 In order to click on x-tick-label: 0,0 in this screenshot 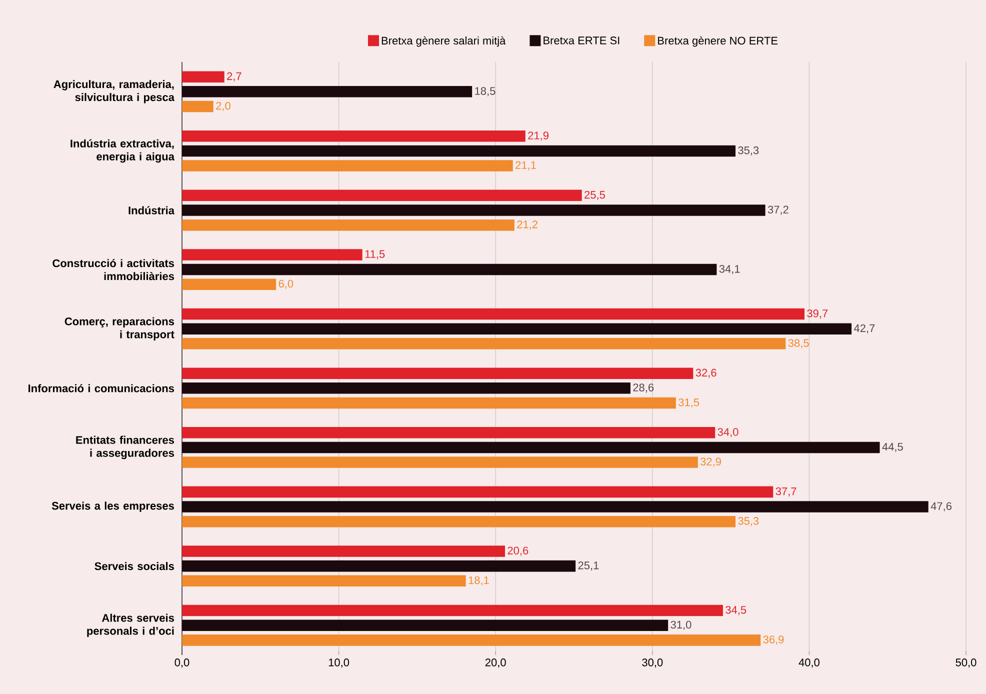, I will do `click(182, 663)`.